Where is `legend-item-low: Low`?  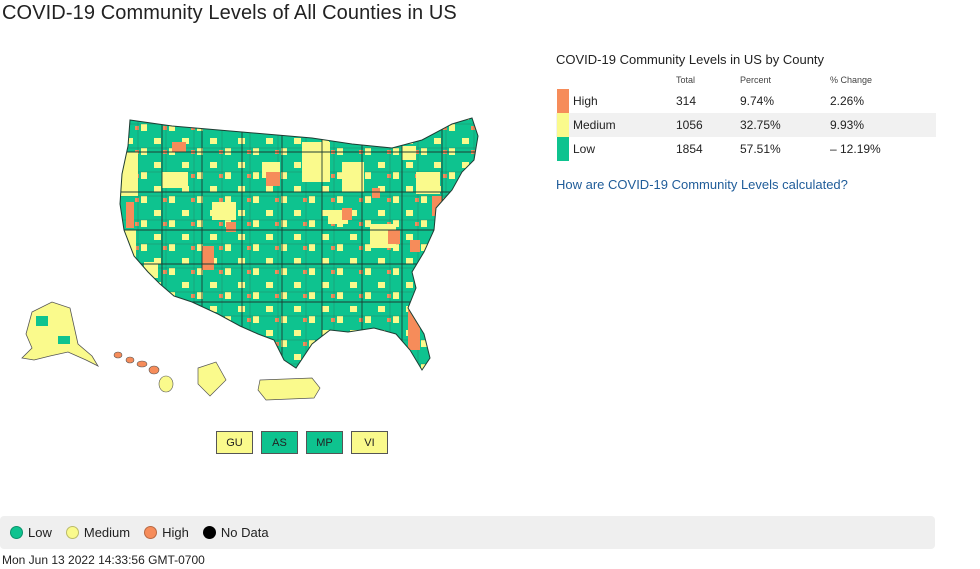
legend-item-low: Low is located at coordinates (31, 532).